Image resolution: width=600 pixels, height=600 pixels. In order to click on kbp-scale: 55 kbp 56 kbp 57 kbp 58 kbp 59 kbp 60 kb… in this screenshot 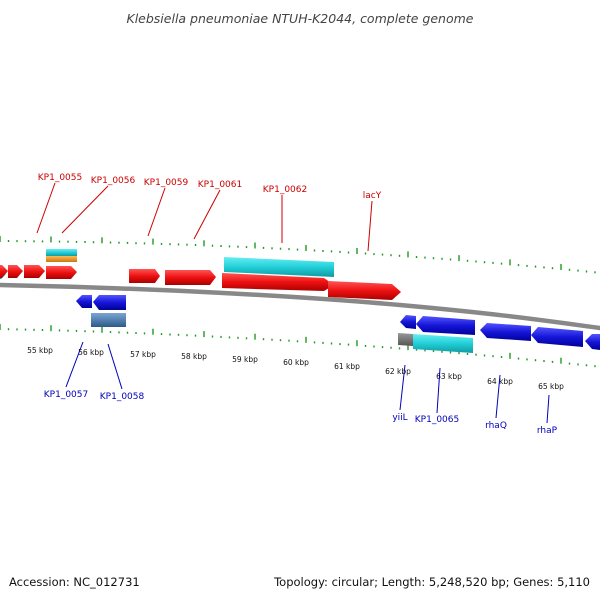, I will do `click(295, 368)`.